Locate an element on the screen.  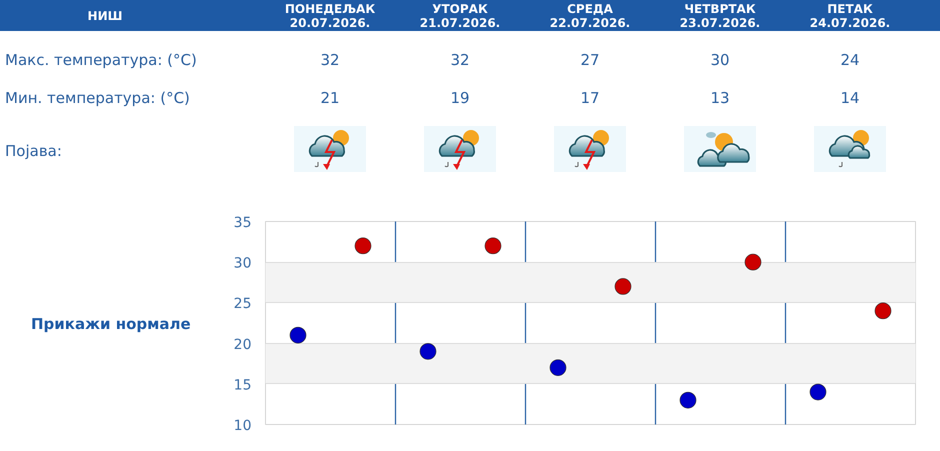
text: Макс. температура: (°C) is located at coordinates (101, 60).